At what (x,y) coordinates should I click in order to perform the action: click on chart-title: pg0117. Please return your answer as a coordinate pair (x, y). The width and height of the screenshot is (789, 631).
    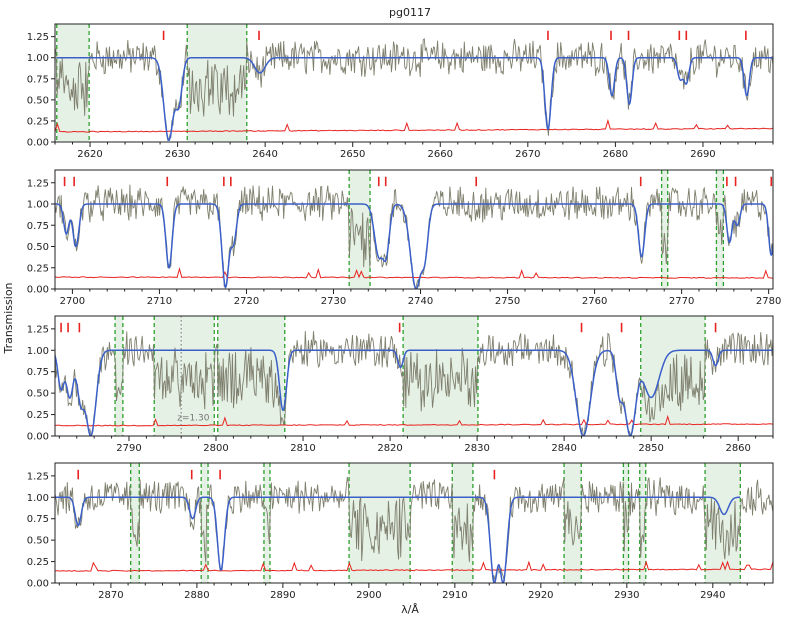
    Looking at the image, I should click on (410, 12).